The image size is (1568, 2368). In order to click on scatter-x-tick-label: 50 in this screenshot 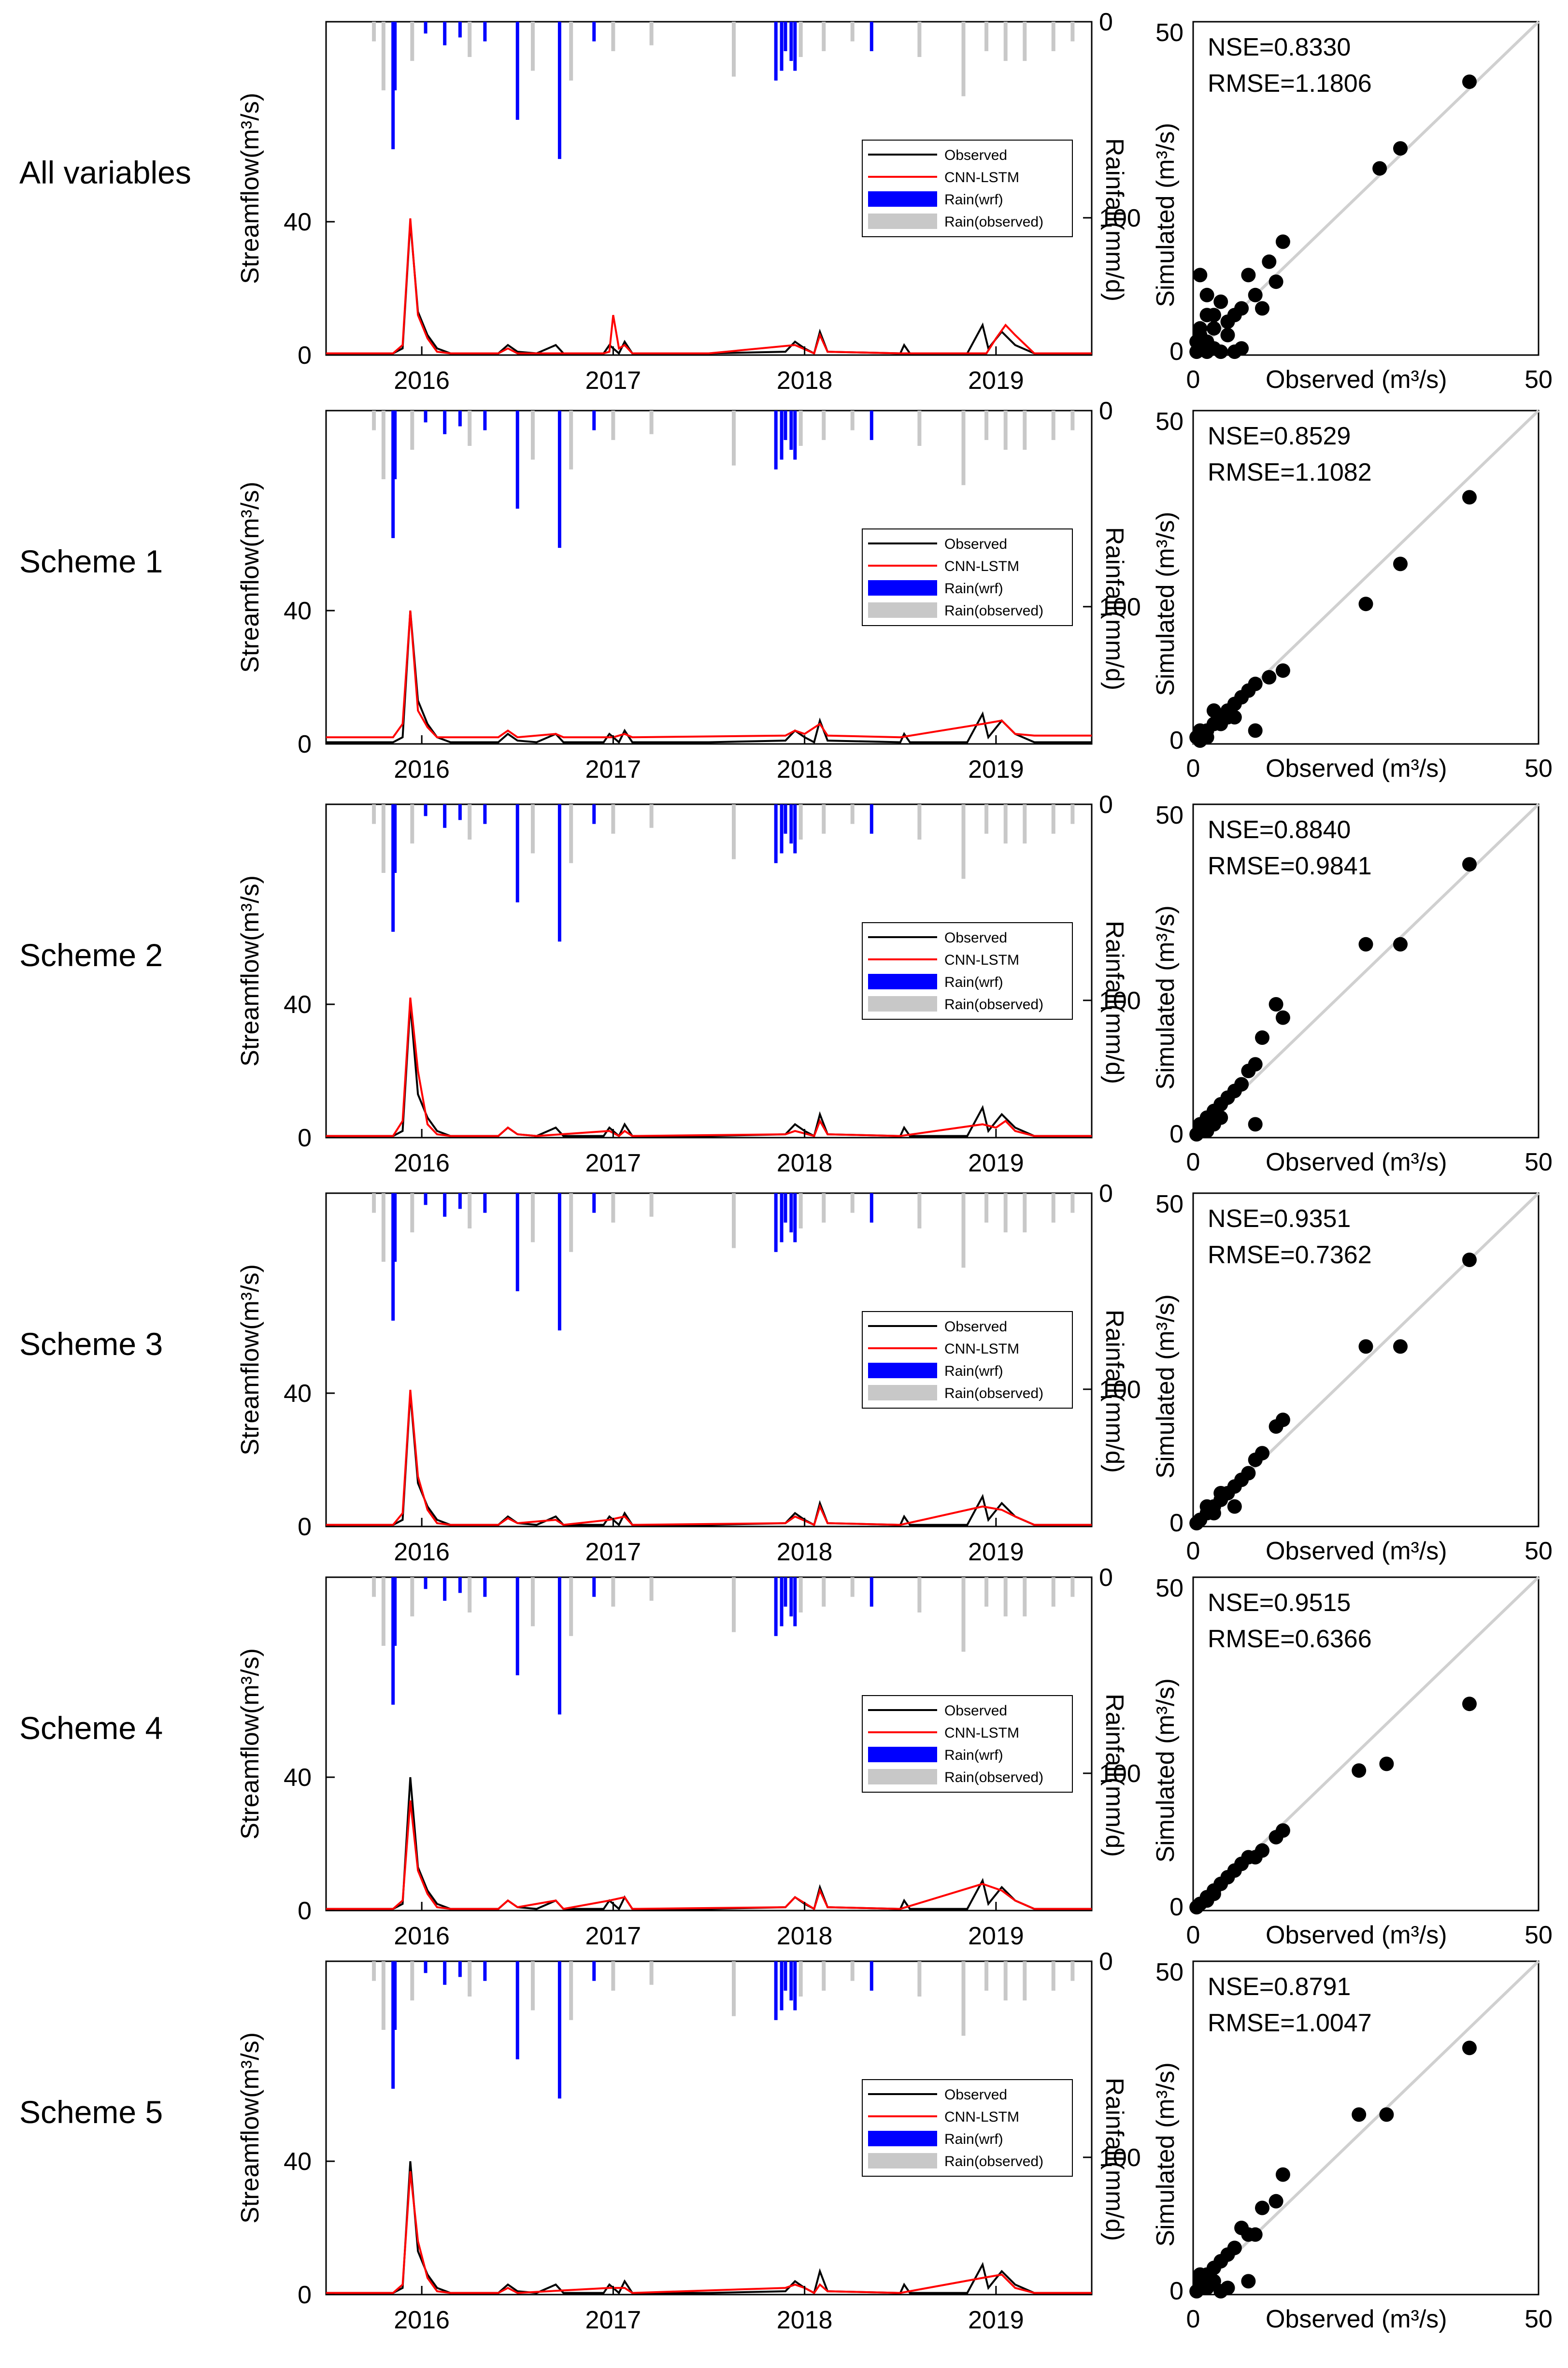, I will do `click(1539, 769)`.